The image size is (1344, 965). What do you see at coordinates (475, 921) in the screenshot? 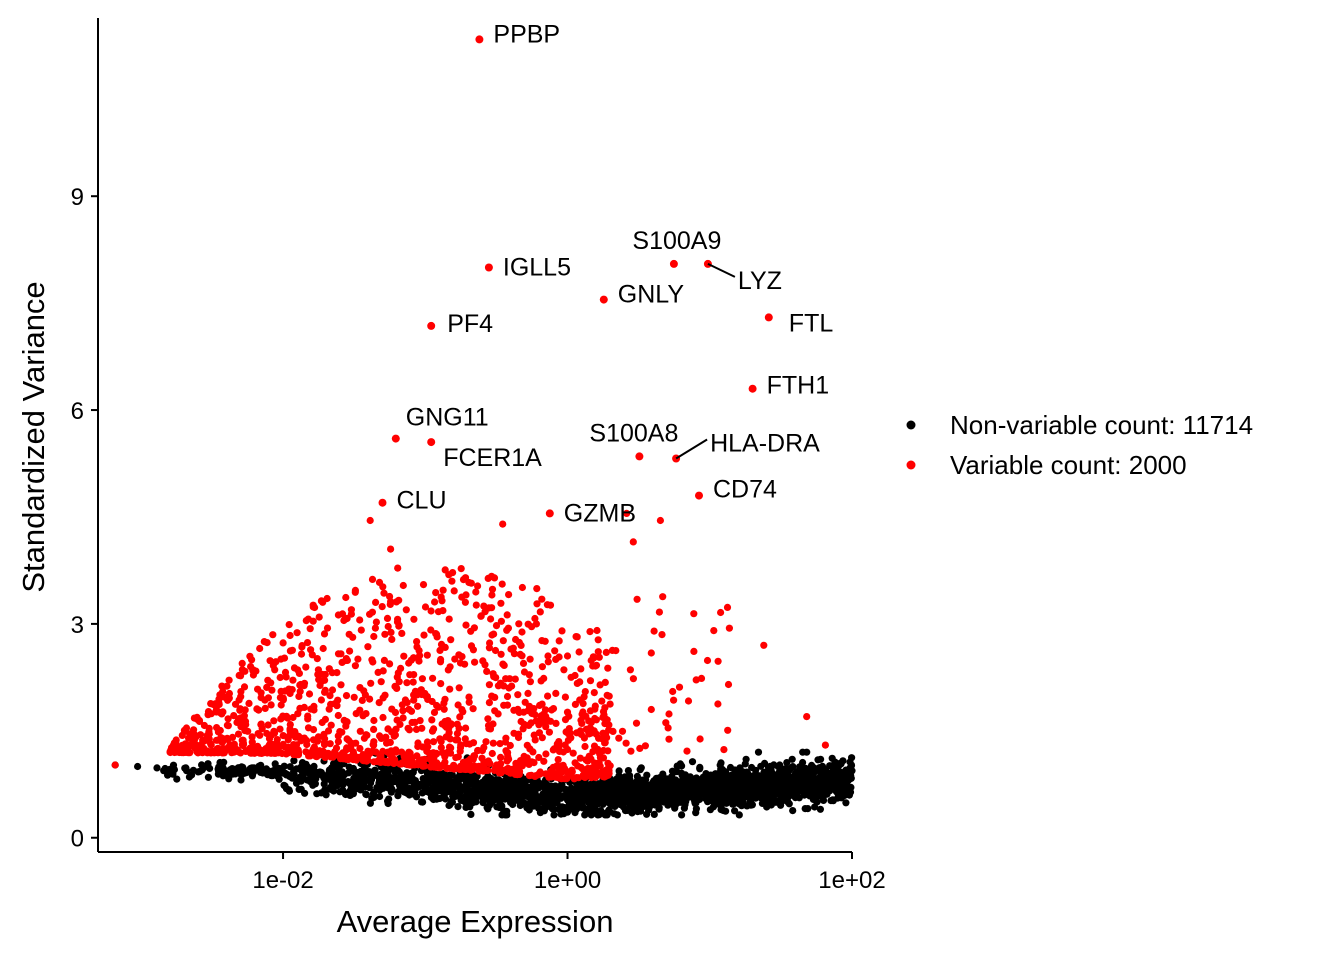
I see `x-axis-label: Average Expression` at bounding box center [475, 921].